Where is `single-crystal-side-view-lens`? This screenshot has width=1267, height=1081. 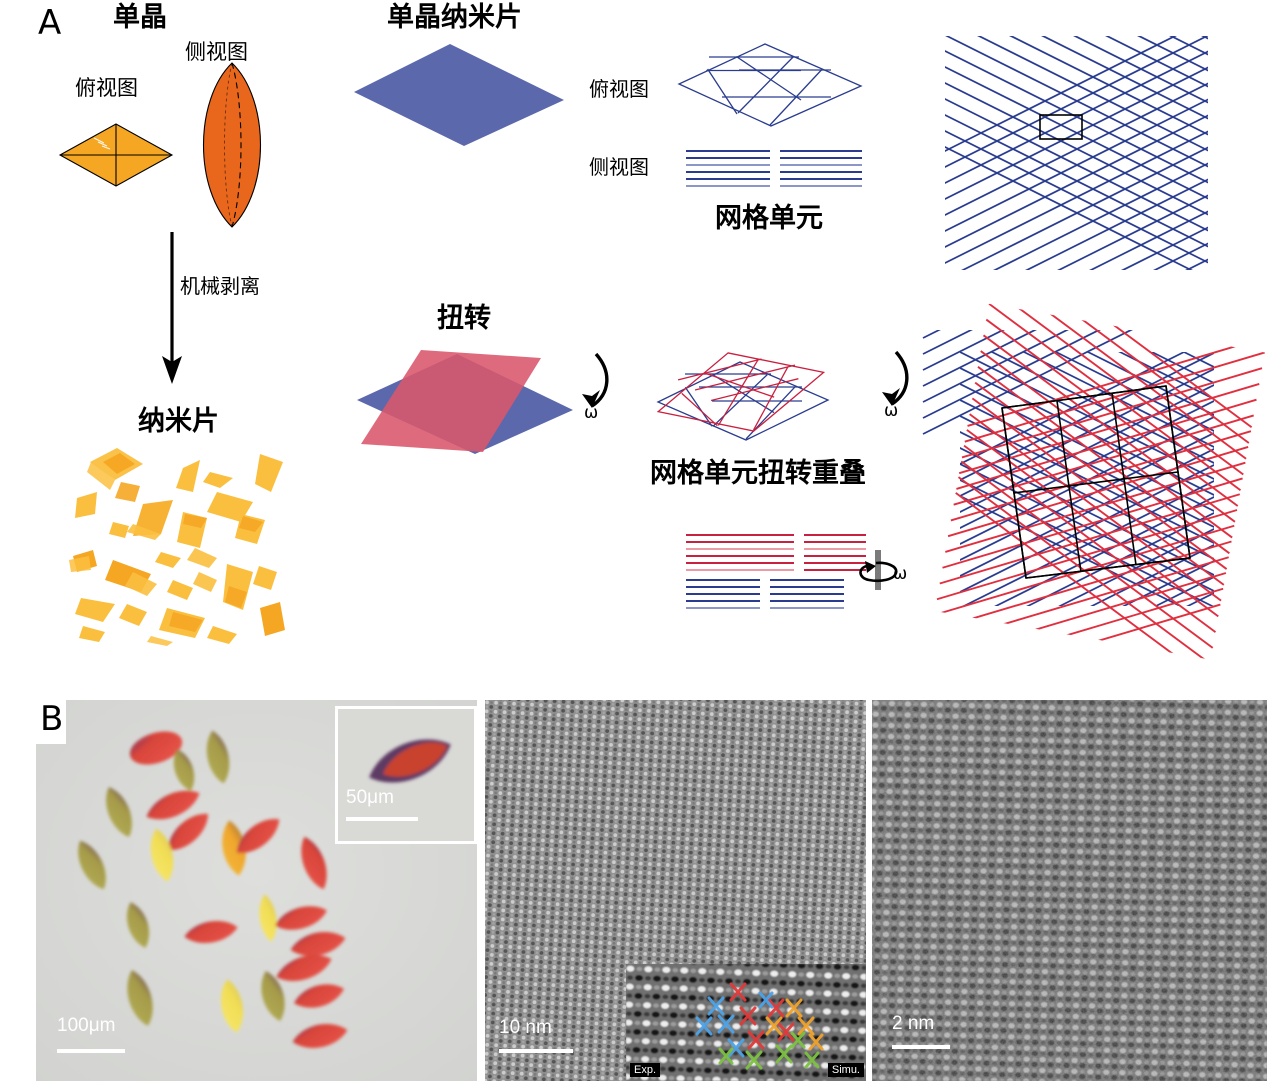
single-crystal-side-view-lens is located at coordinates (232, 145).